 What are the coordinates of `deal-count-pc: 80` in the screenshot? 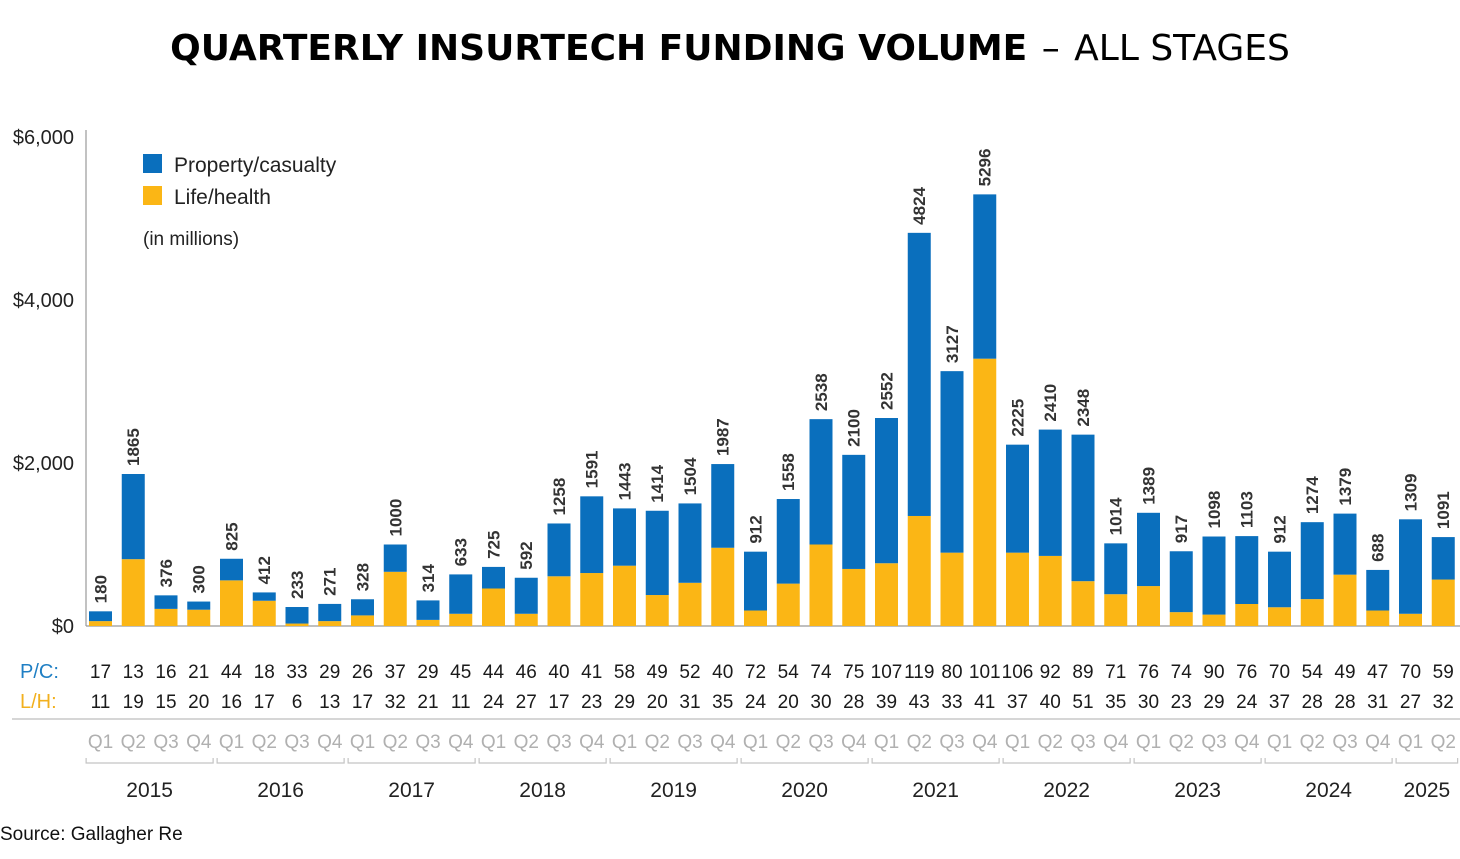 It's located at (951, 672).